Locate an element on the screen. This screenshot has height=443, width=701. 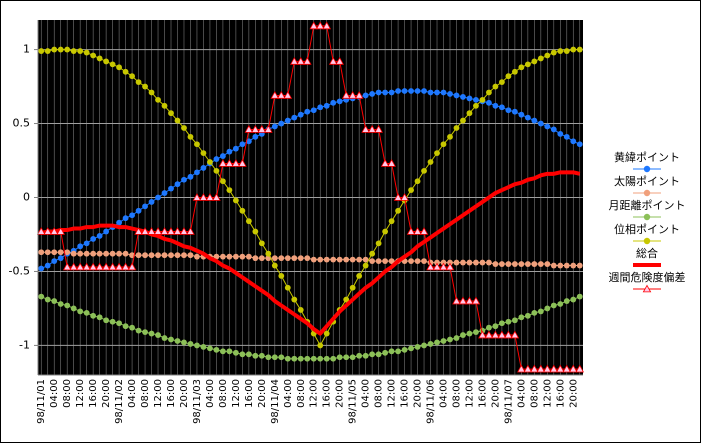
y-tick-label: -0.5 is located at coordinates (19, 270).